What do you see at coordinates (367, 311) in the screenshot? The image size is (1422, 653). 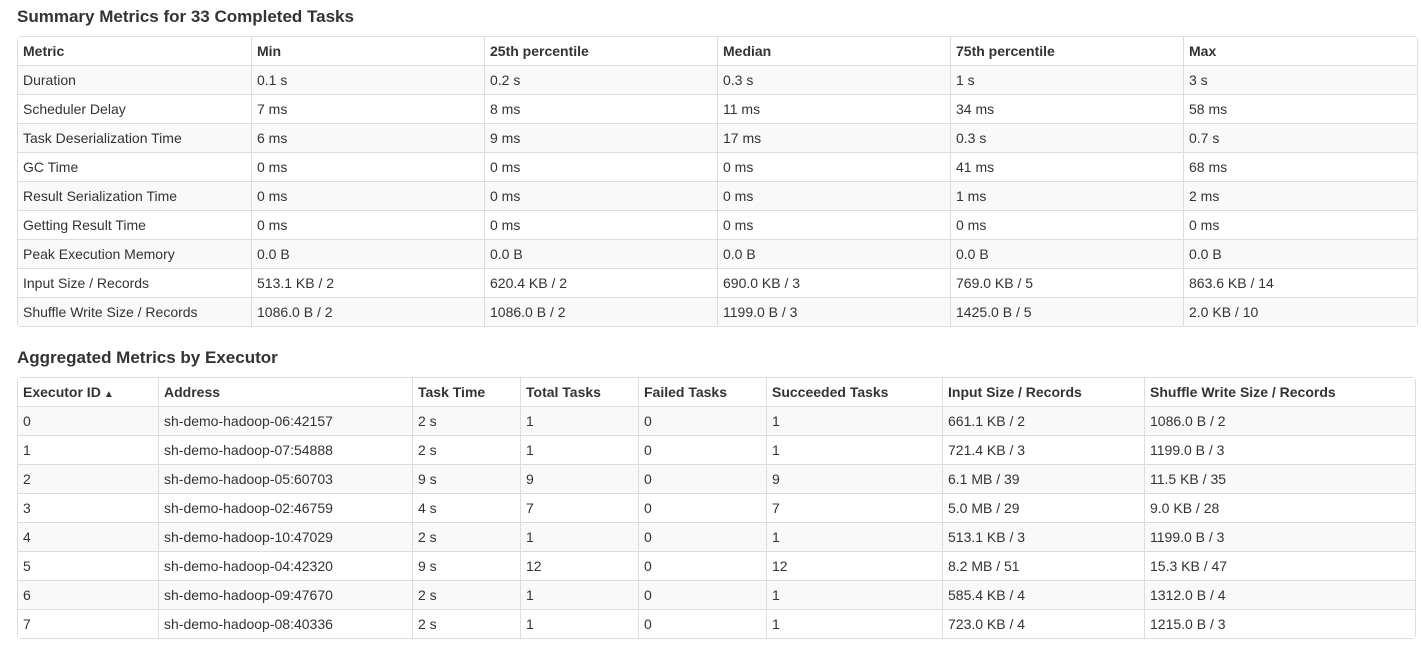 I see `min-cell: 1086.0 B / 2` at bounding box center [367, 311].